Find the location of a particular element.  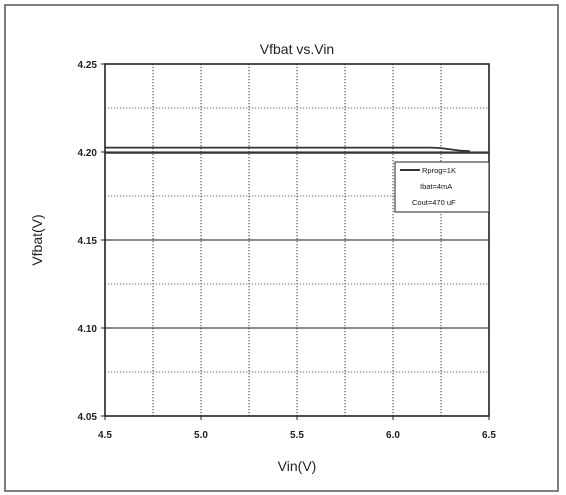

x-tick-label: 5.0 is located at coordinates (201, 435).